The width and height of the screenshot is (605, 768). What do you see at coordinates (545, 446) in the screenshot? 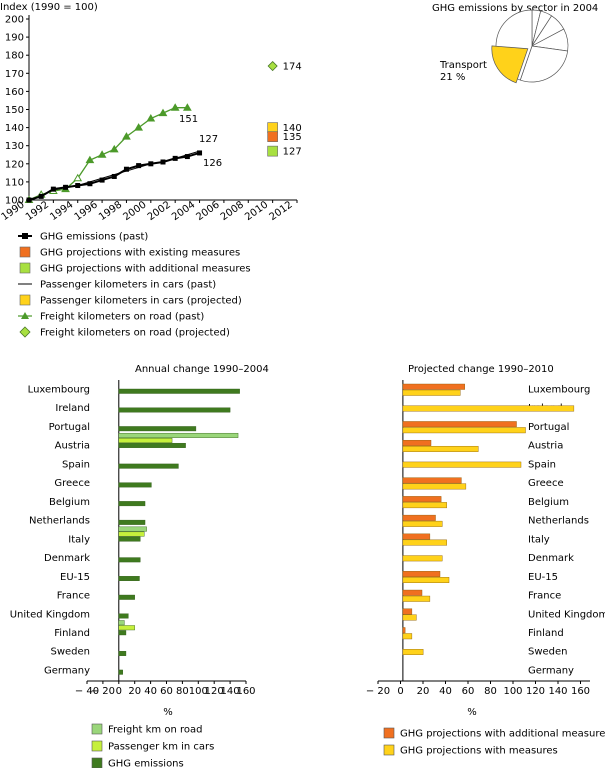
I see `projected-category-label: Austria` at bounding box center [545, 446].